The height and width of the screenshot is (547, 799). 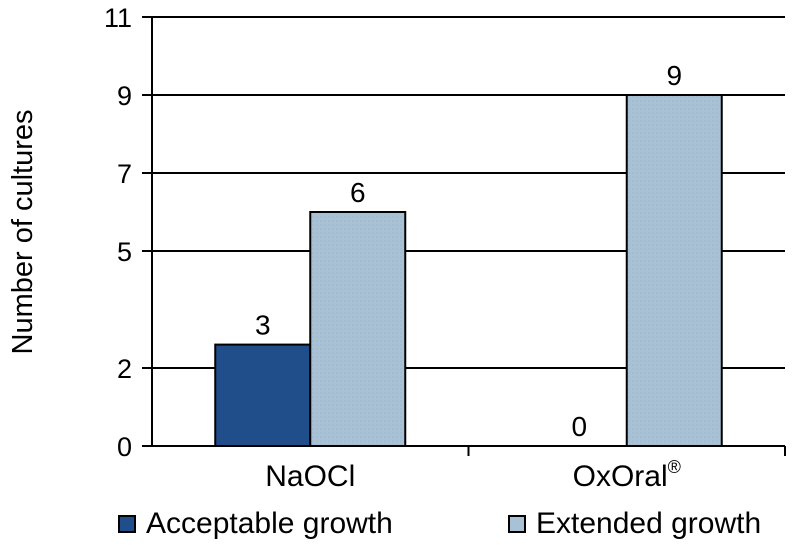 What do you see at coordinates (399, 525) in the screenshot?
I see `legend: Acceptable growth Extended growth` at bounding box center [399, 525].